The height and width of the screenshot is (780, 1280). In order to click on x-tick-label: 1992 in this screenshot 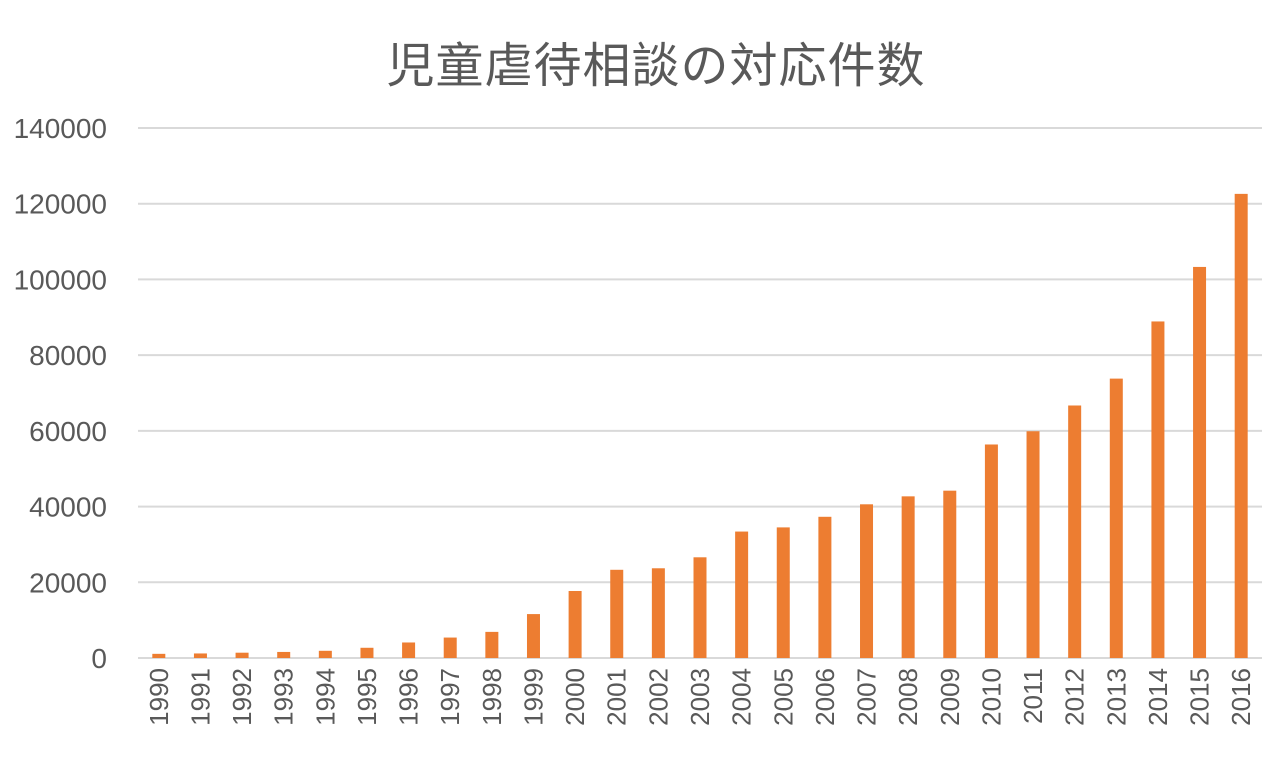, I will do `click(242, 697)`.